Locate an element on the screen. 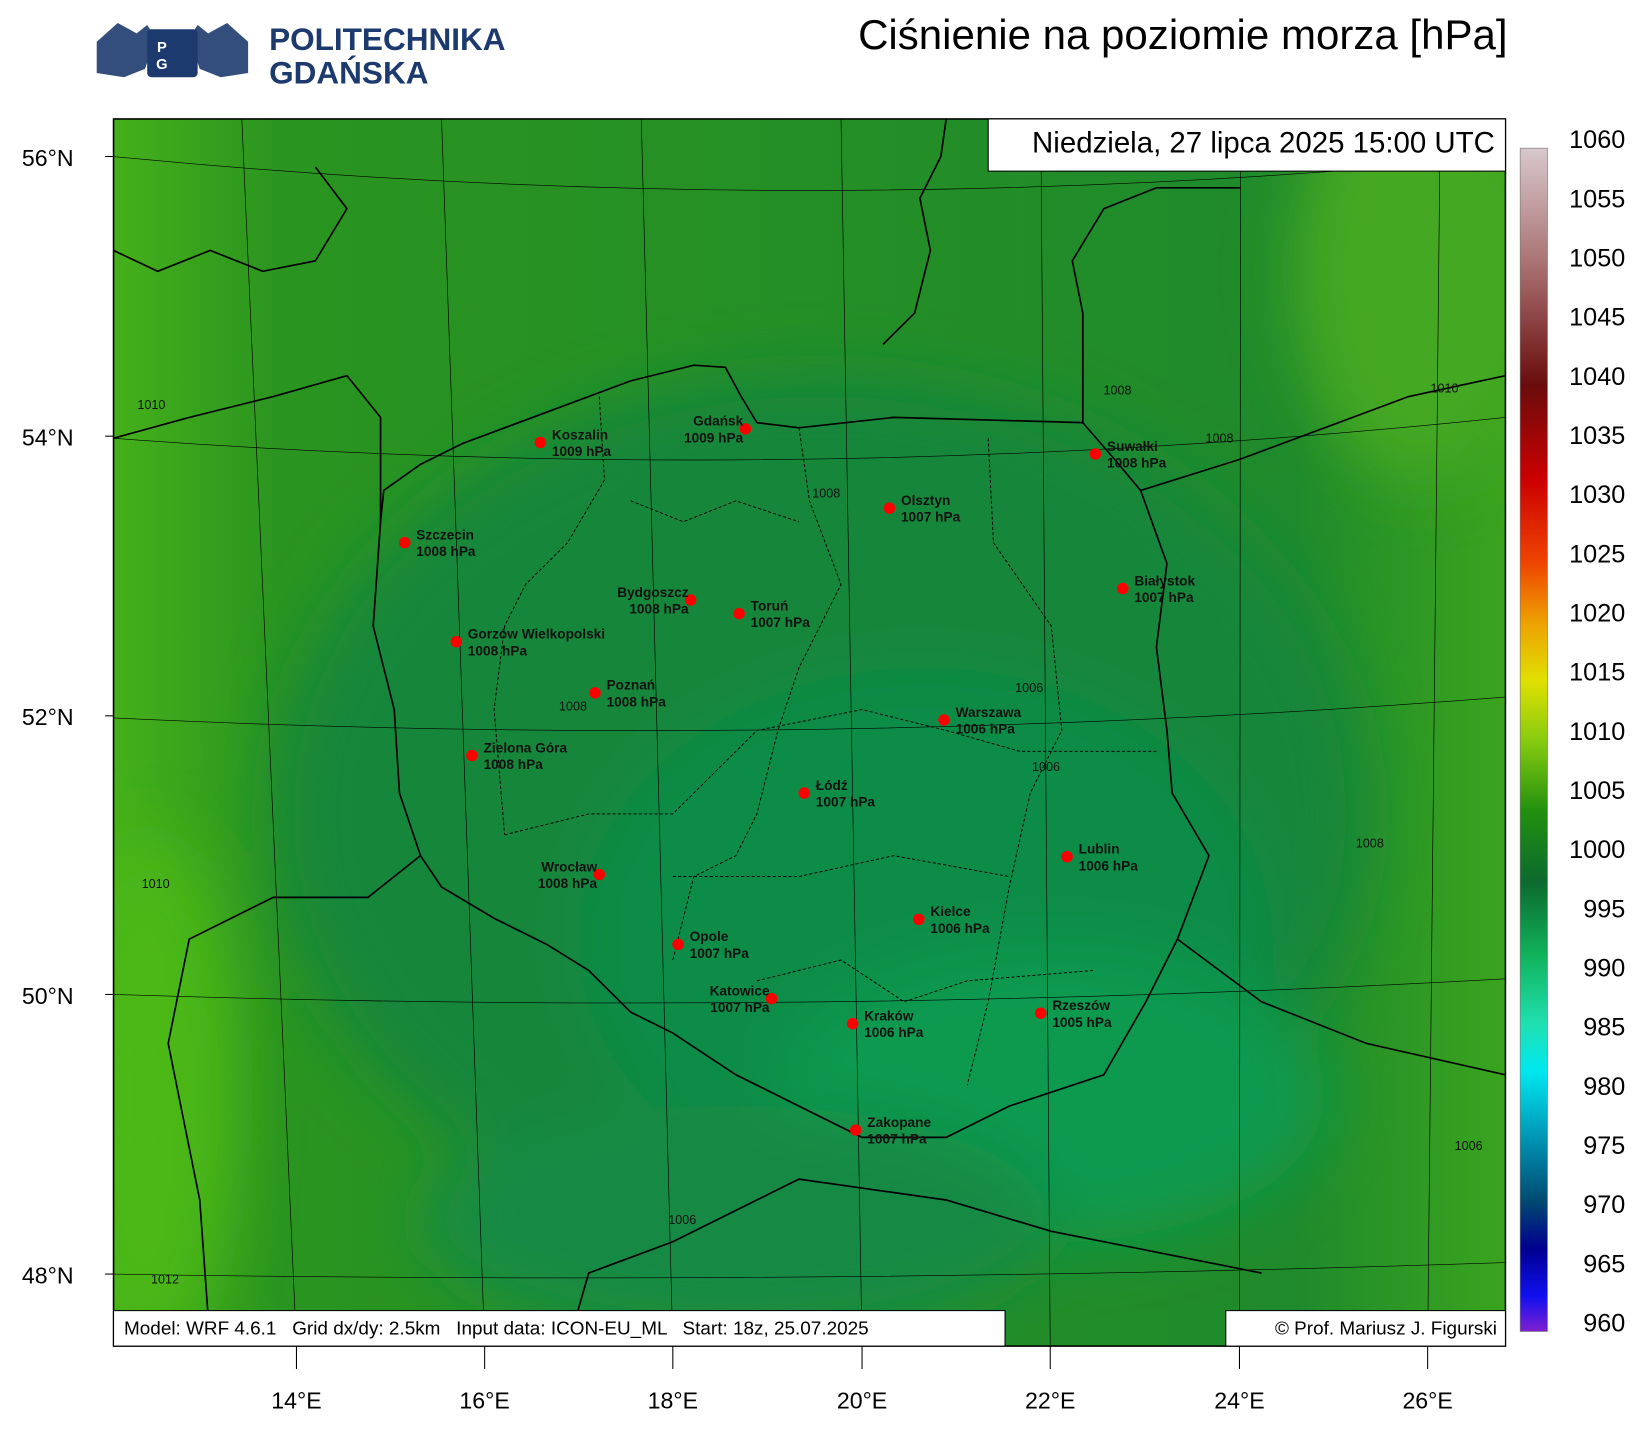  colorbar-label: 980 is located at coordinates (1604, 1087).